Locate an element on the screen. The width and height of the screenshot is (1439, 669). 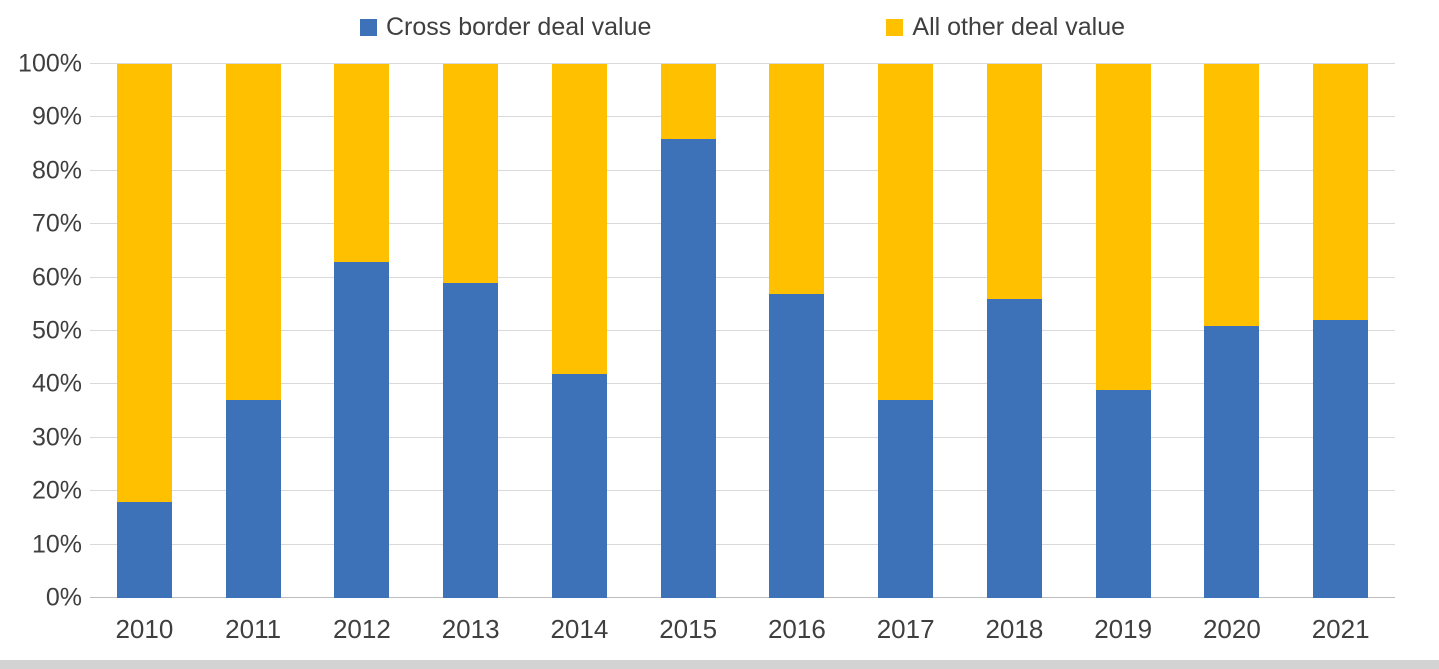
stacked-bar-2011 is located at coordinates (253, 331).